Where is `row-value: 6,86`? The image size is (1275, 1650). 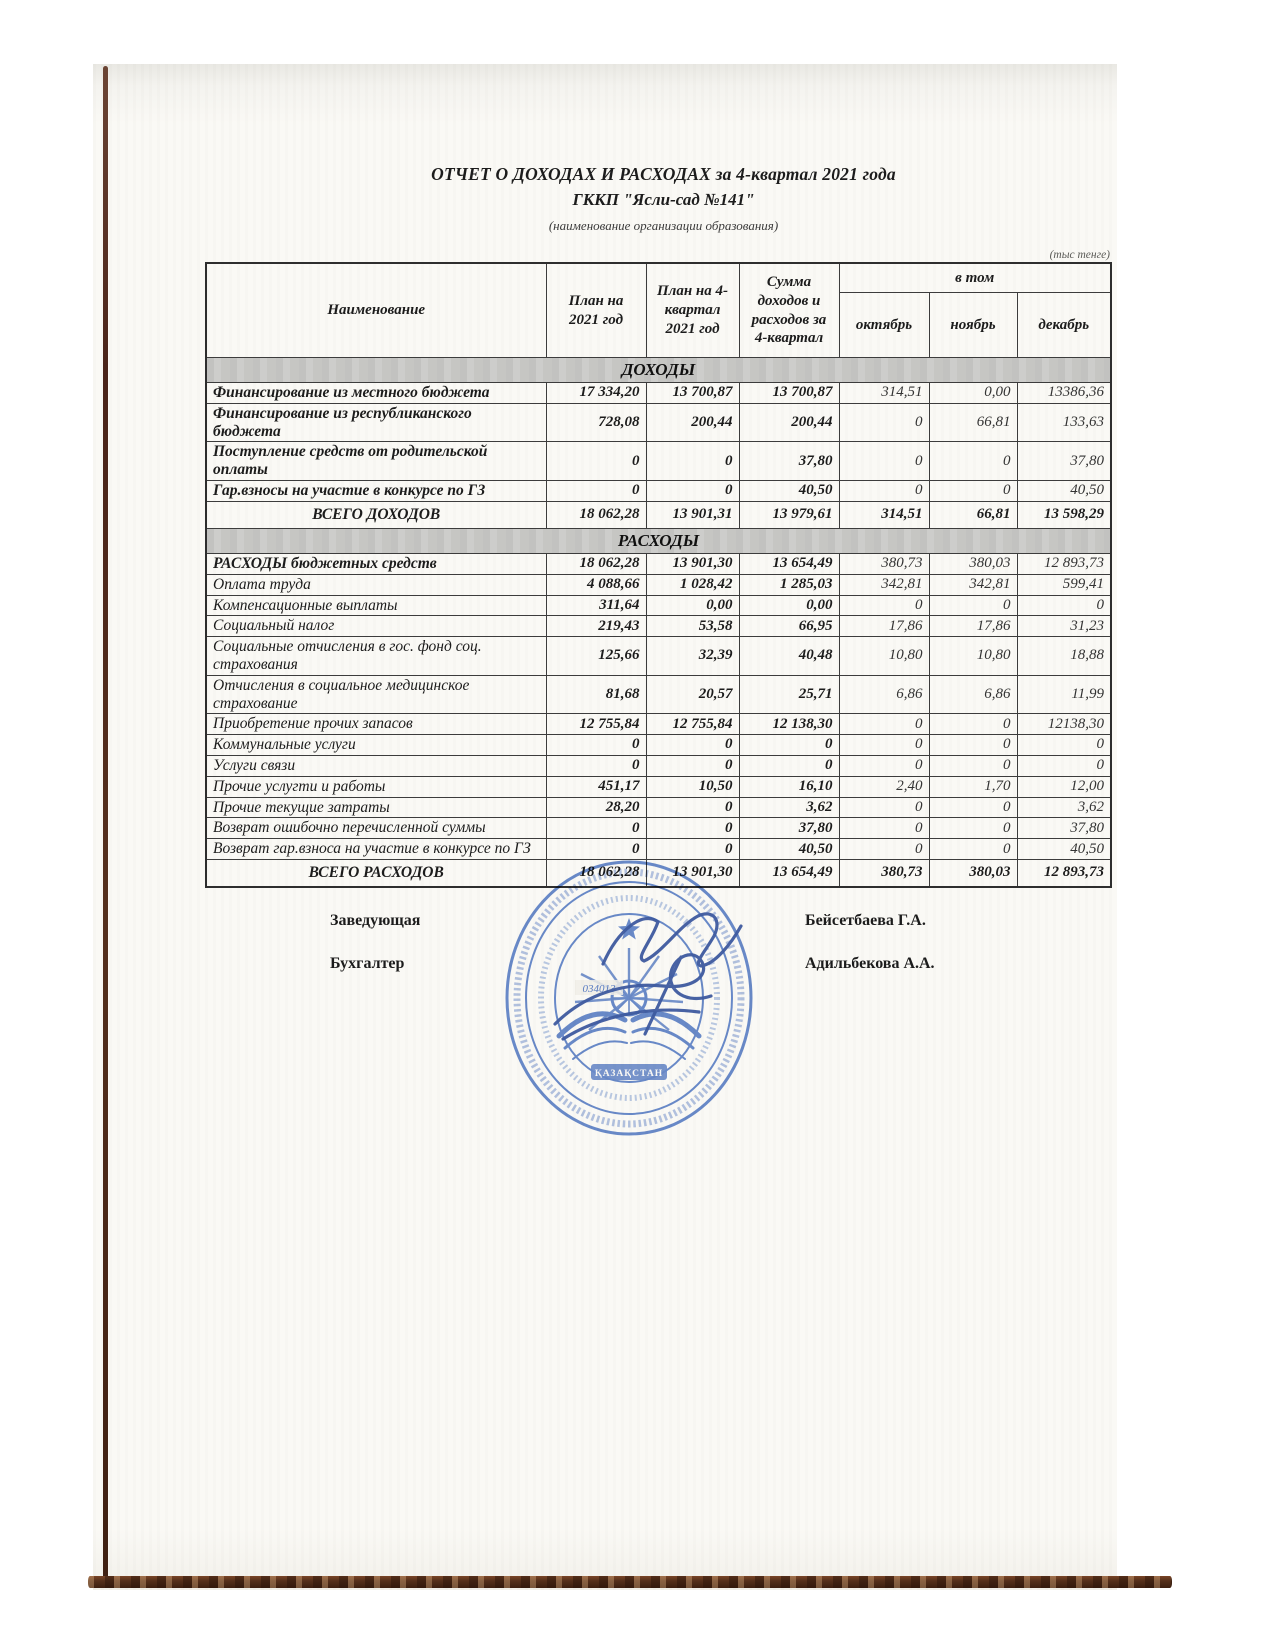
row-value: 6,86 is located at coordinates (884, 694).